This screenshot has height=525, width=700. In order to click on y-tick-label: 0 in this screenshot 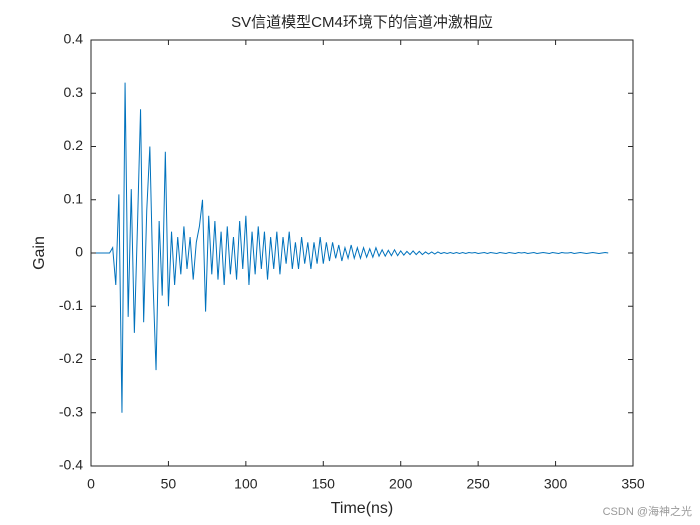, I will do `click(79, 252)`.